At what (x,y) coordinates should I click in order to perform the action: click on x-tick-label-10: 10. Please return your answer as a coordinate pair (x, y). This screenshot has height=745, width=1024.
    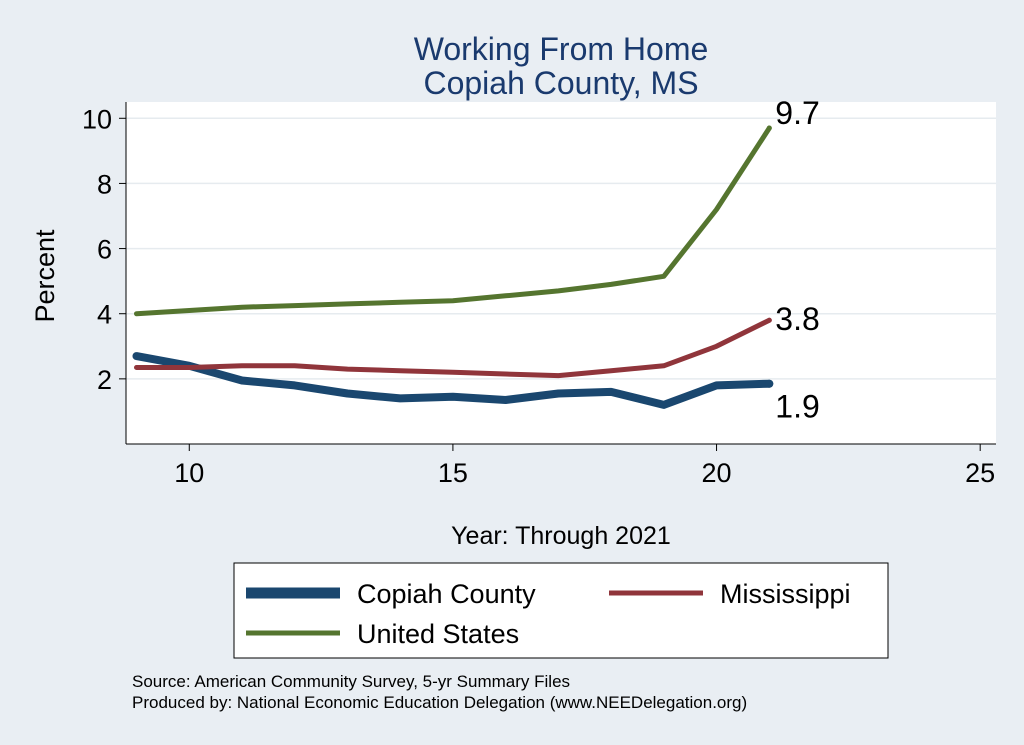
    Looking at the image, I should click on (189, 473).